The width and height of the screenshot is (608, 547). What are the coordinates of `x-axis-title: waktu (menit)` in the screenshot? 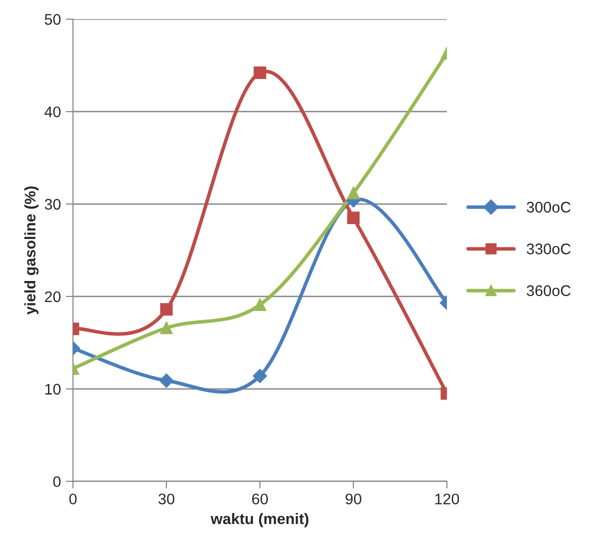 It's located at (259, 520).